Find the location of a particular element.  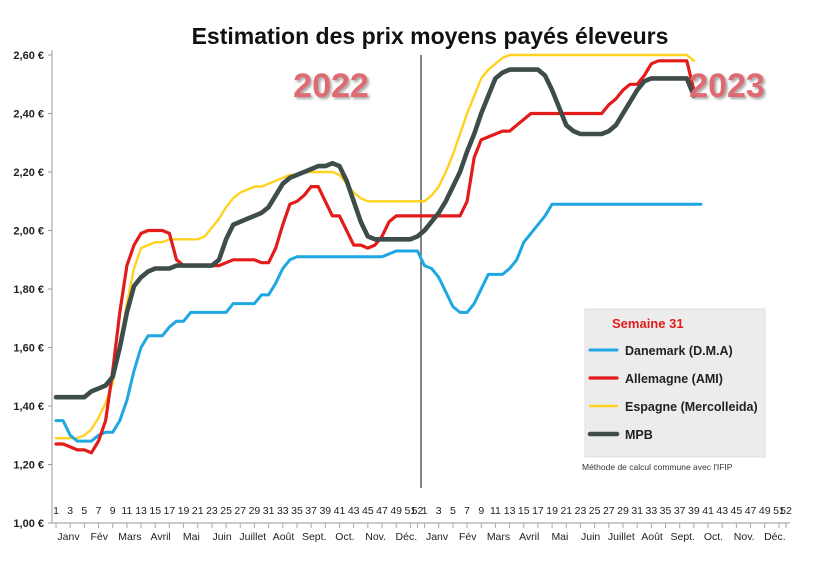

y-tick-label: 1,20 € is located at coordinates (28, 466).